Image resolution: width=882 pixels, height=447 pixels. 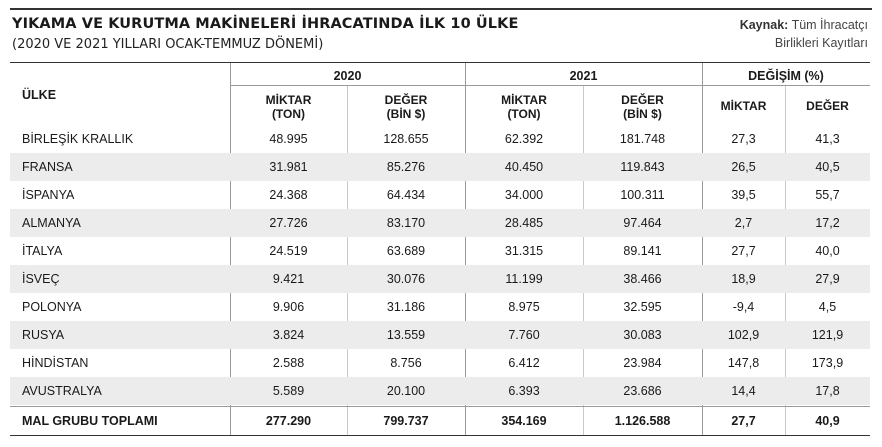 What do you see at coordinates (642, 279) in the screenshot?
I see `value-cell: 38.466` at bounding box center [642, 279].